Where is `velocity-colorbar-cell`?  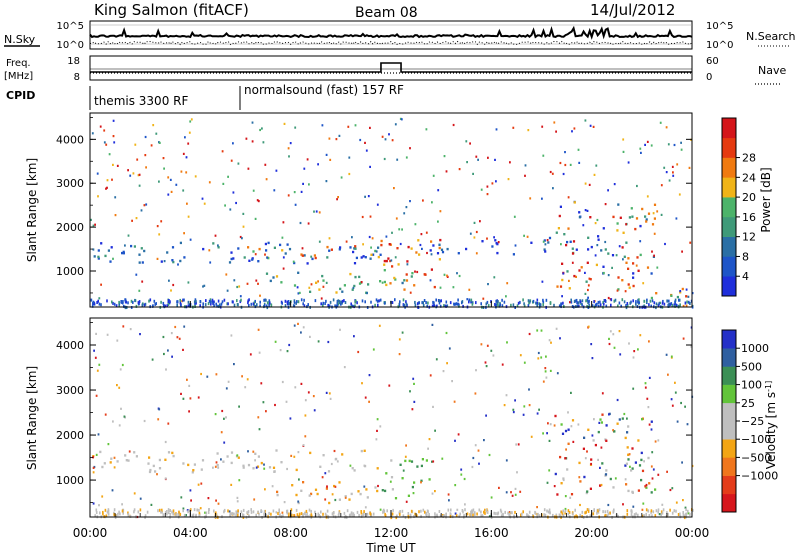
velocity-colorbar-cell is located at coordinates (729, 412).